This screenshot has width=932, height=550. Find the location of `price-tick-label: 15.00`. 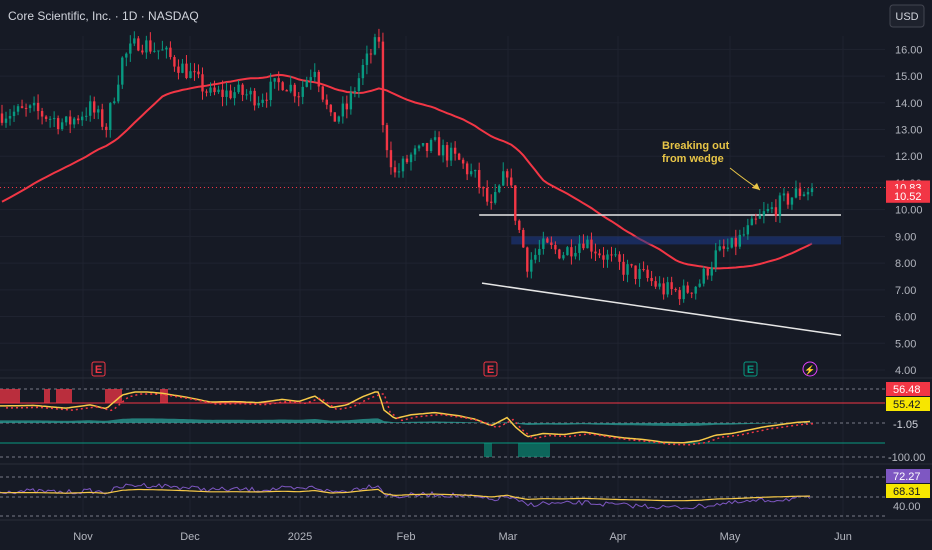

price-tick-label: 15.00 is located at coordinates (909, 77).